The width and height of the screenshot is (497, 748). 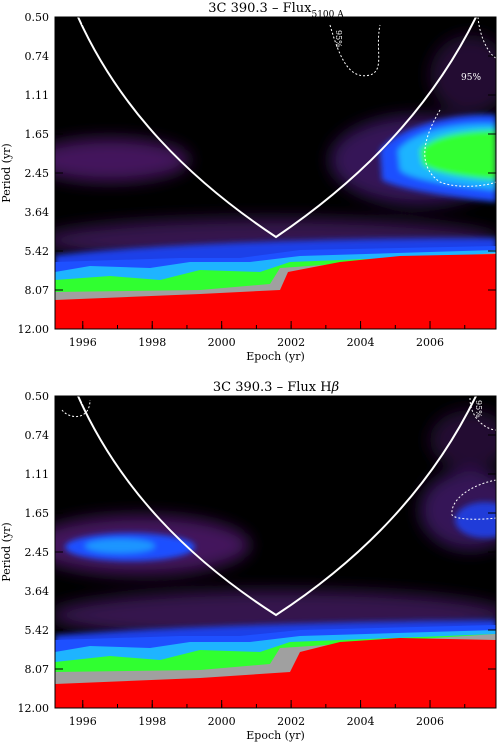 I want to click on y-axis-label-bottom: Period (yr), so click(x=6, y=551).